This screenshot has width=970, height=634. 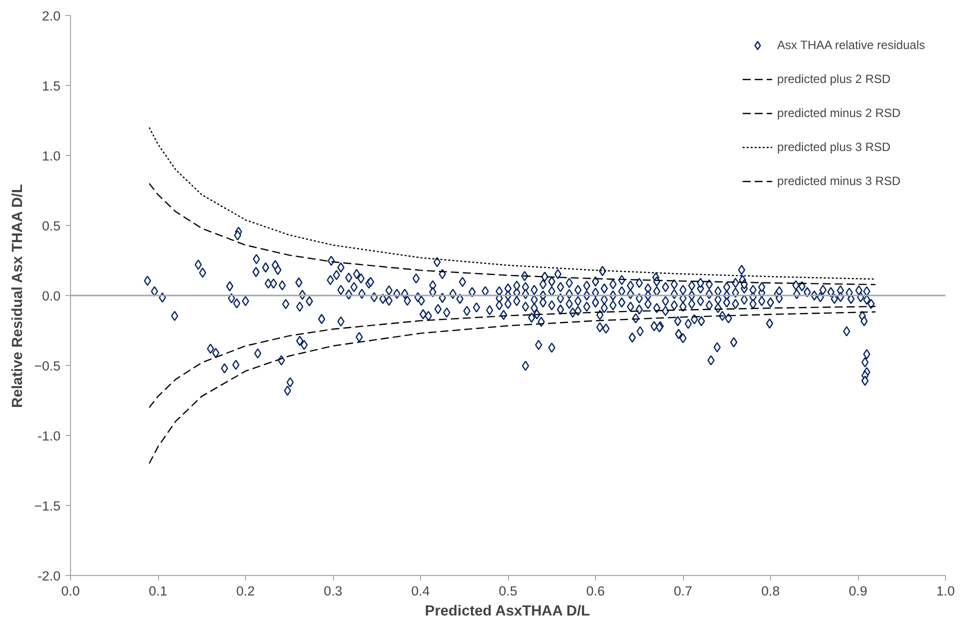 I want to click on y-tick-label: −1.5, so click(x=47, y=506).